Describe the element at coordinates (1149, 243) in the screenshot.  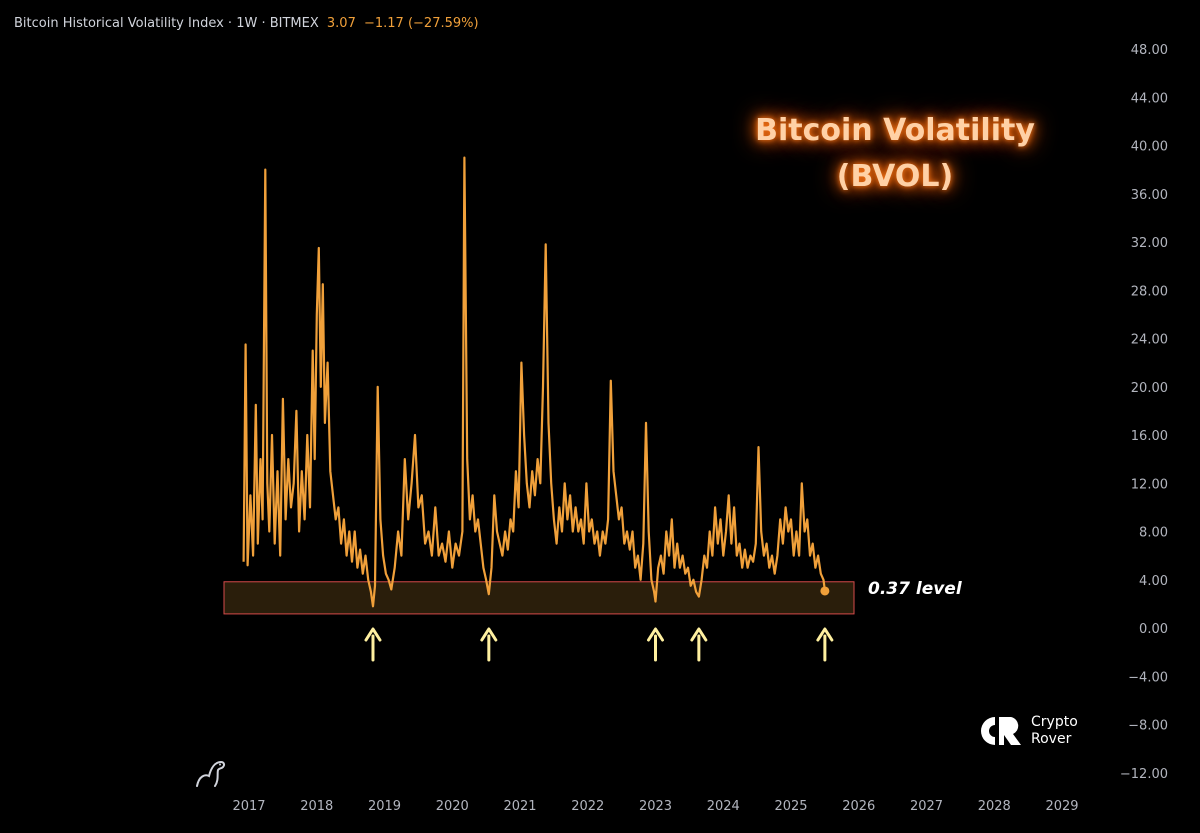
I see `y-tick-label: 32.00` at that location.